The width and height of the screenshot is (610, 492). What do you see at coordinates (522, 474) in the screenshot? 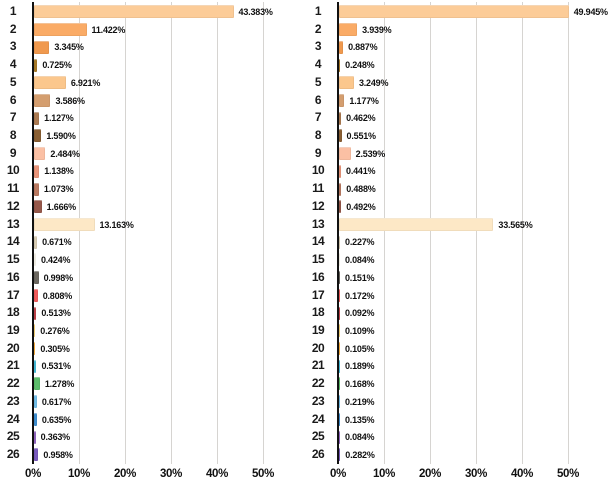
I see `x-tick-label: 40%` at bounding box center [522, 474].